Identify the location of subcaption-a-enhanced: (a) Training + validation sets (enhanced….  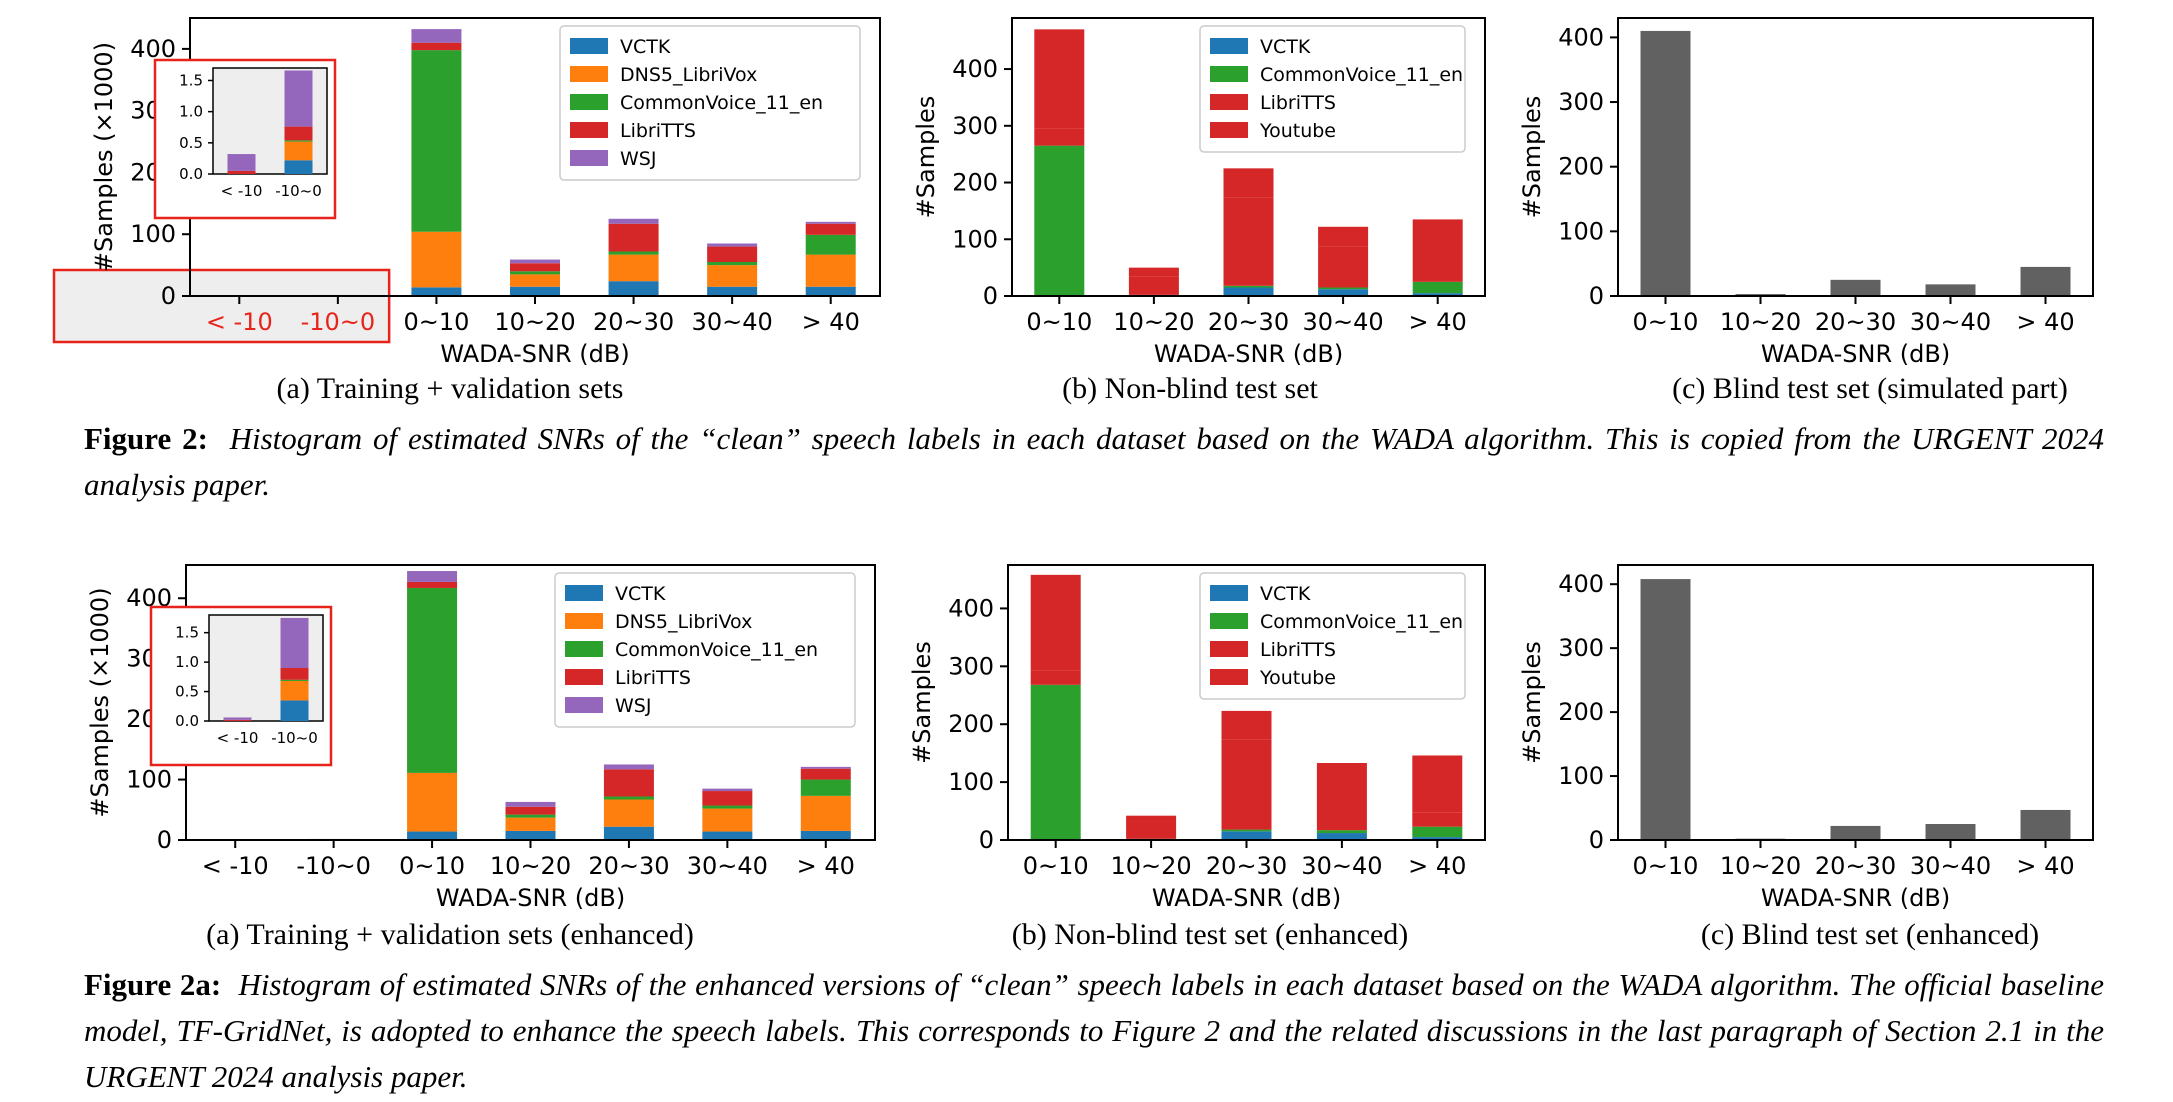
(450, 934).